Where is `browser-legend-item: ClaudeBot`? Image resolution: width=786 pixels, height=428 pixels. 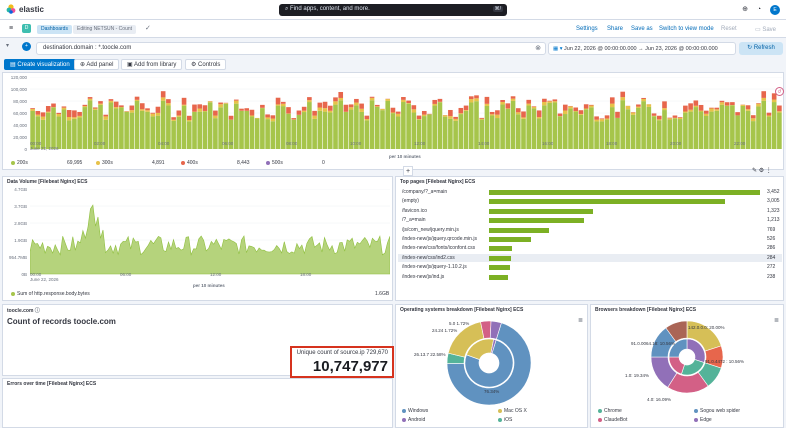
browser-legend-item: ClaudeBot is located at coordinates (612, 420).